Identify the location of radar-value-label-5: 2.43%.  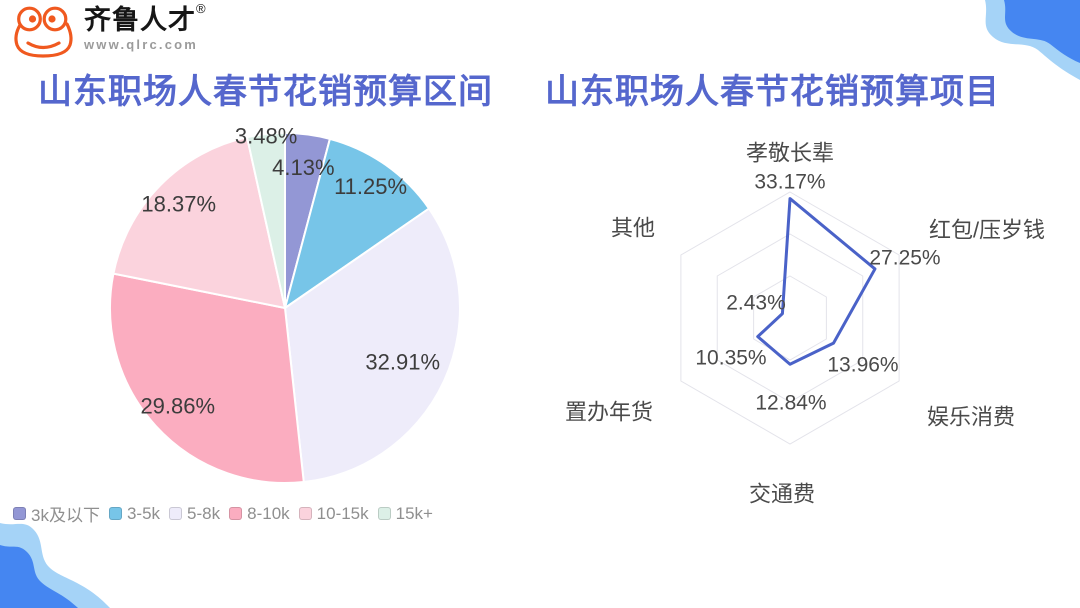
(756, 303).